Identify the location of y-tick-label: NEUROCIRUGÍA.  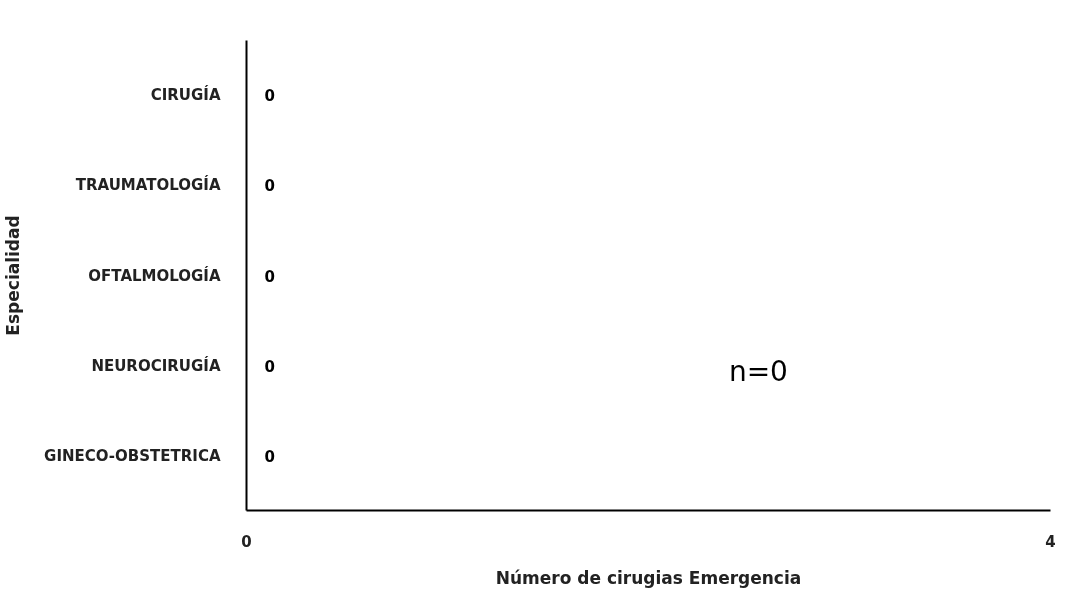
(156, 365).